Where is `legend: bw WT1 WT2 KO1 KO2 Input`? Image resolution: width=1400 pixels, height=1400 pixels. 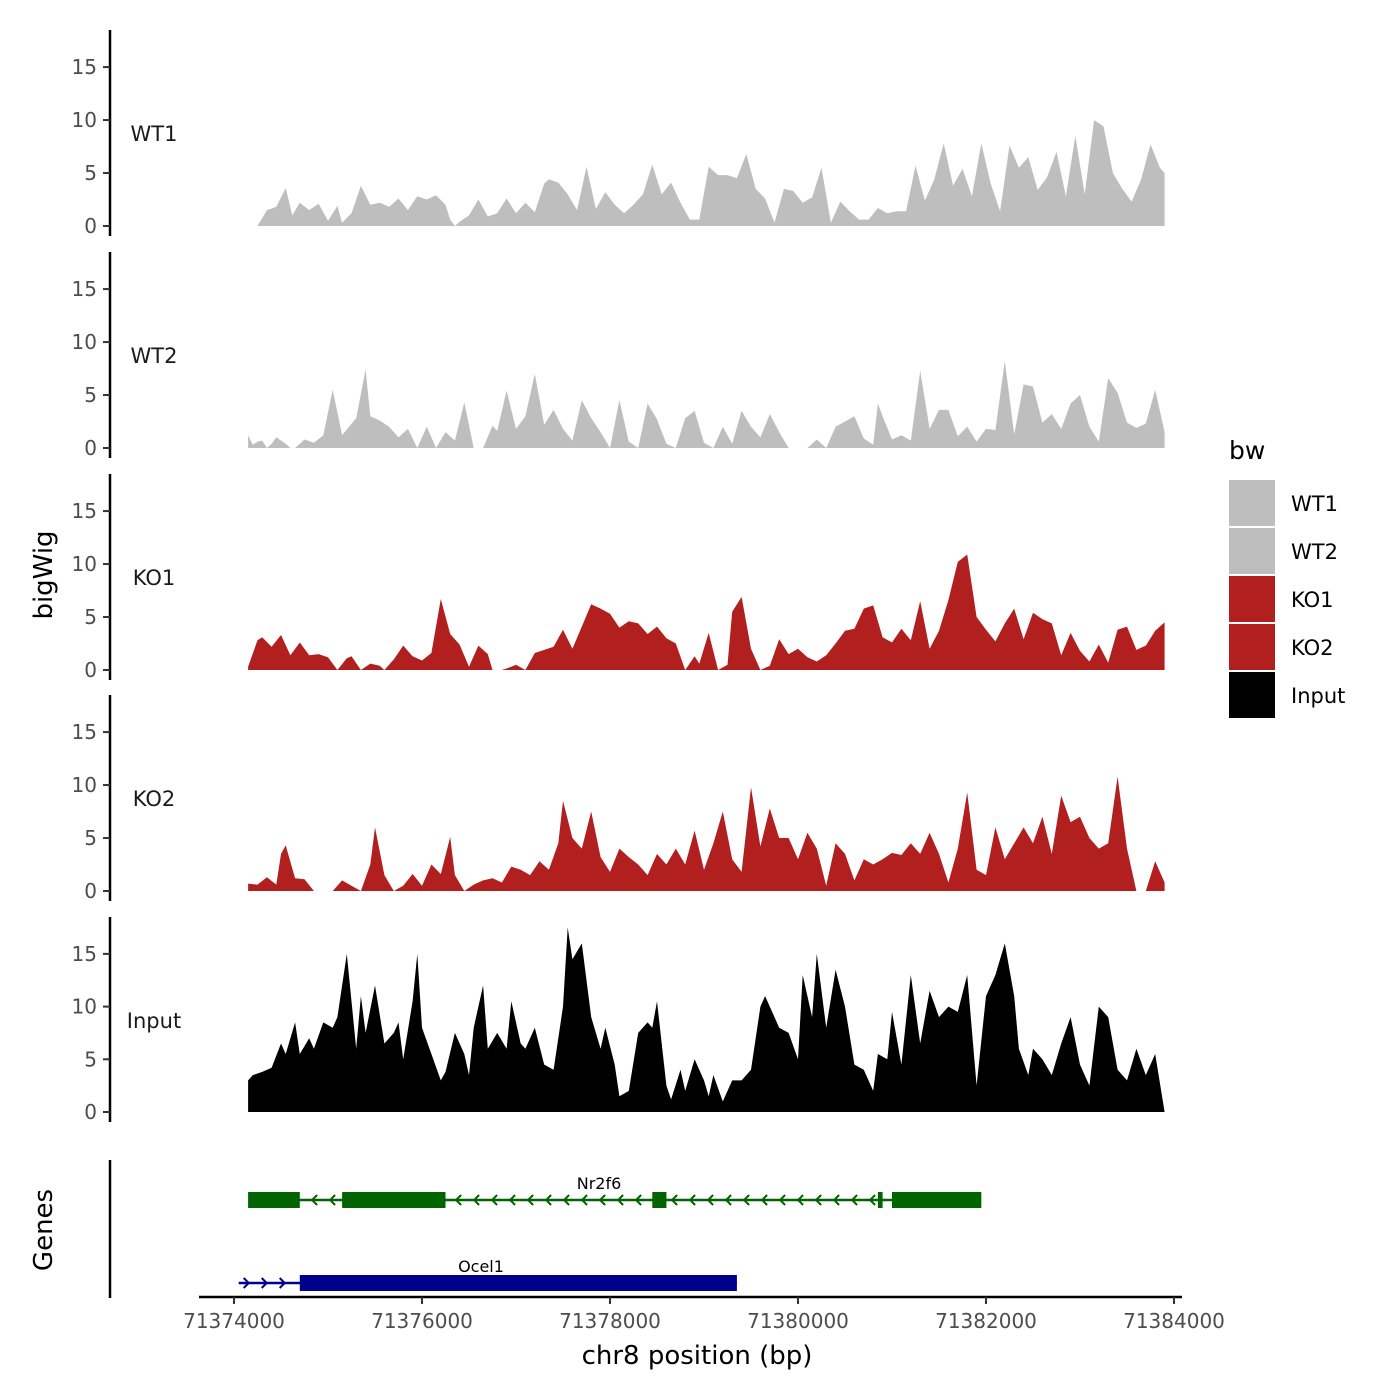 legend: bw WT1 WT2 KO1 KO2 Input is located at coordinates (1287, 577).